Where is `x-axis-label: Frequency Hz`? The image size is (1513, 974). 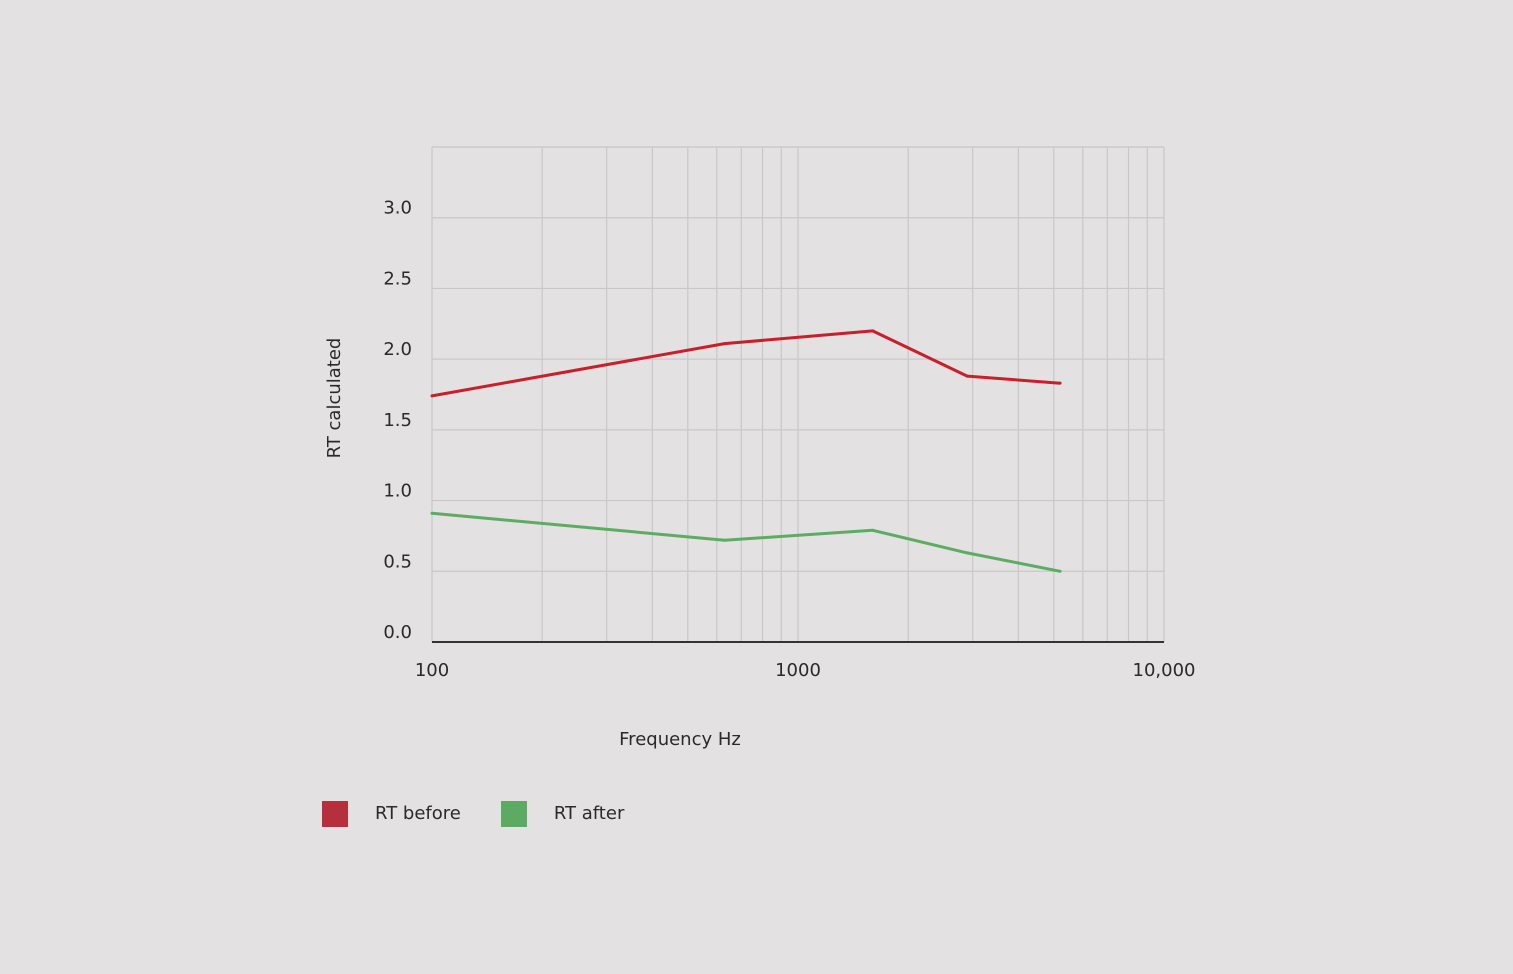
x-axis-label: Frequency Hz is located at coordinates (680, 739).